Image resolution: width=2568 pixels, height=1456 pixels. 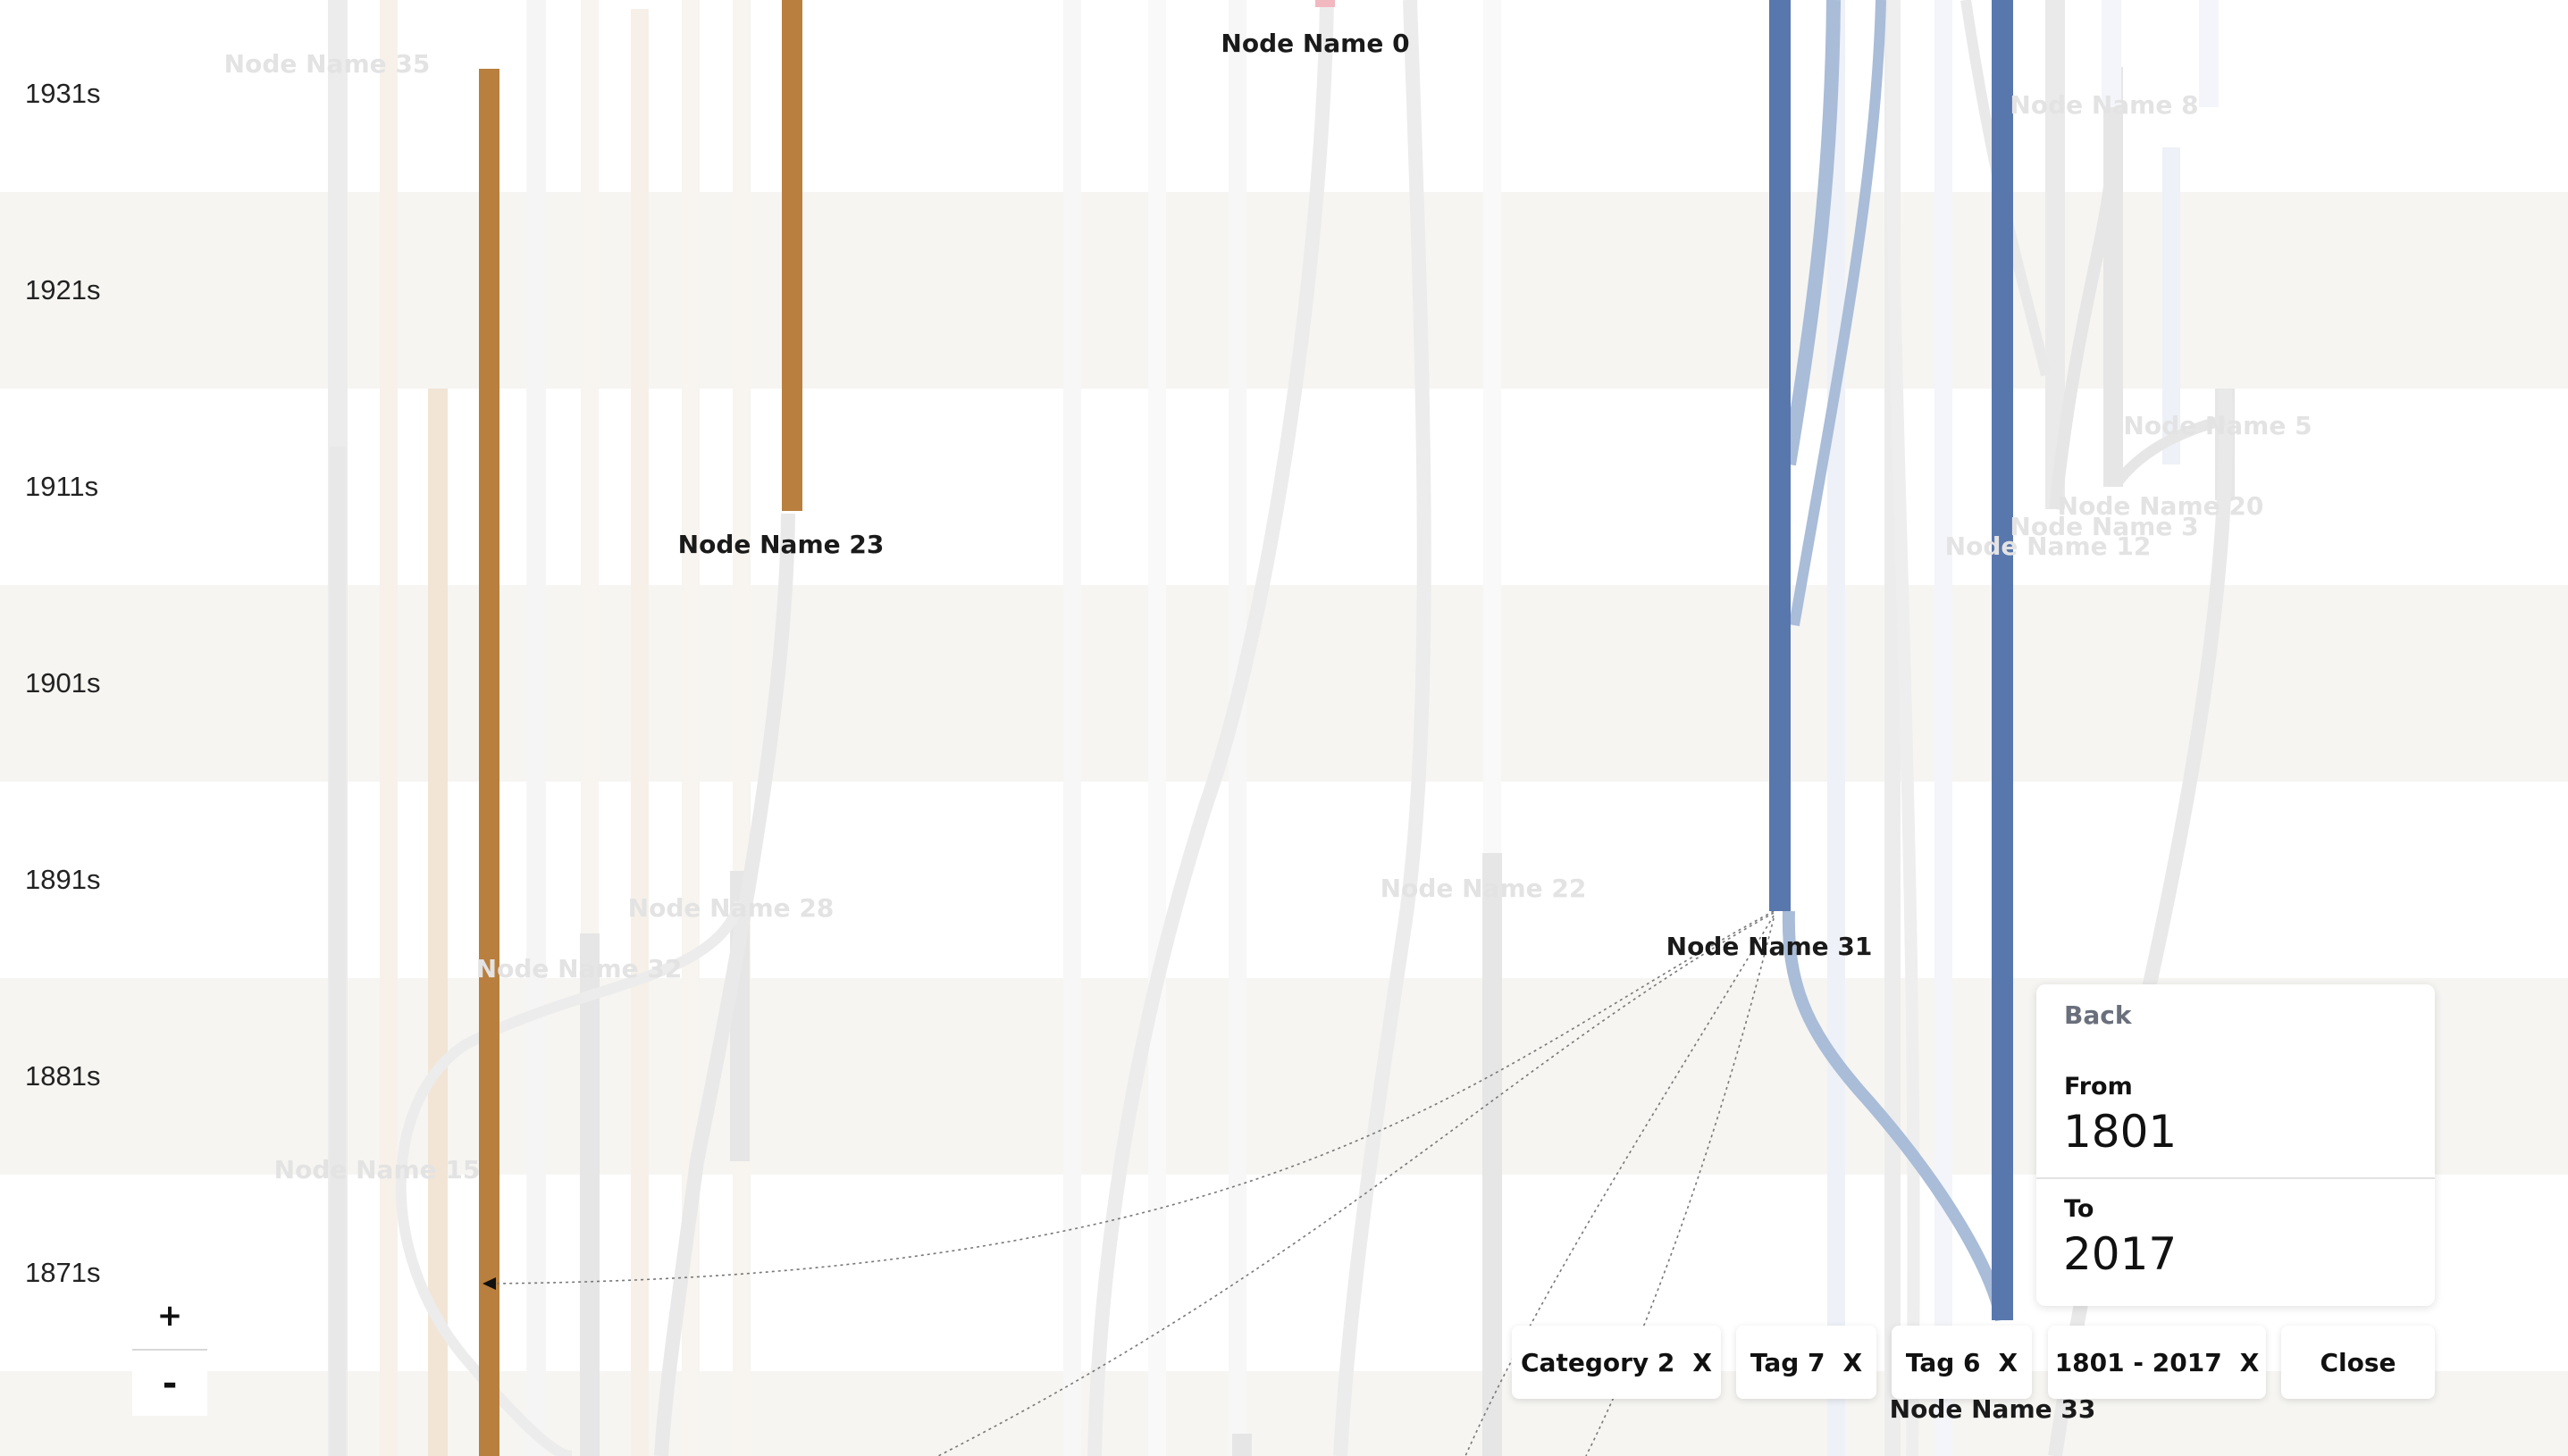 I want to click on orange-stream-long, so click(x=489, y=762).